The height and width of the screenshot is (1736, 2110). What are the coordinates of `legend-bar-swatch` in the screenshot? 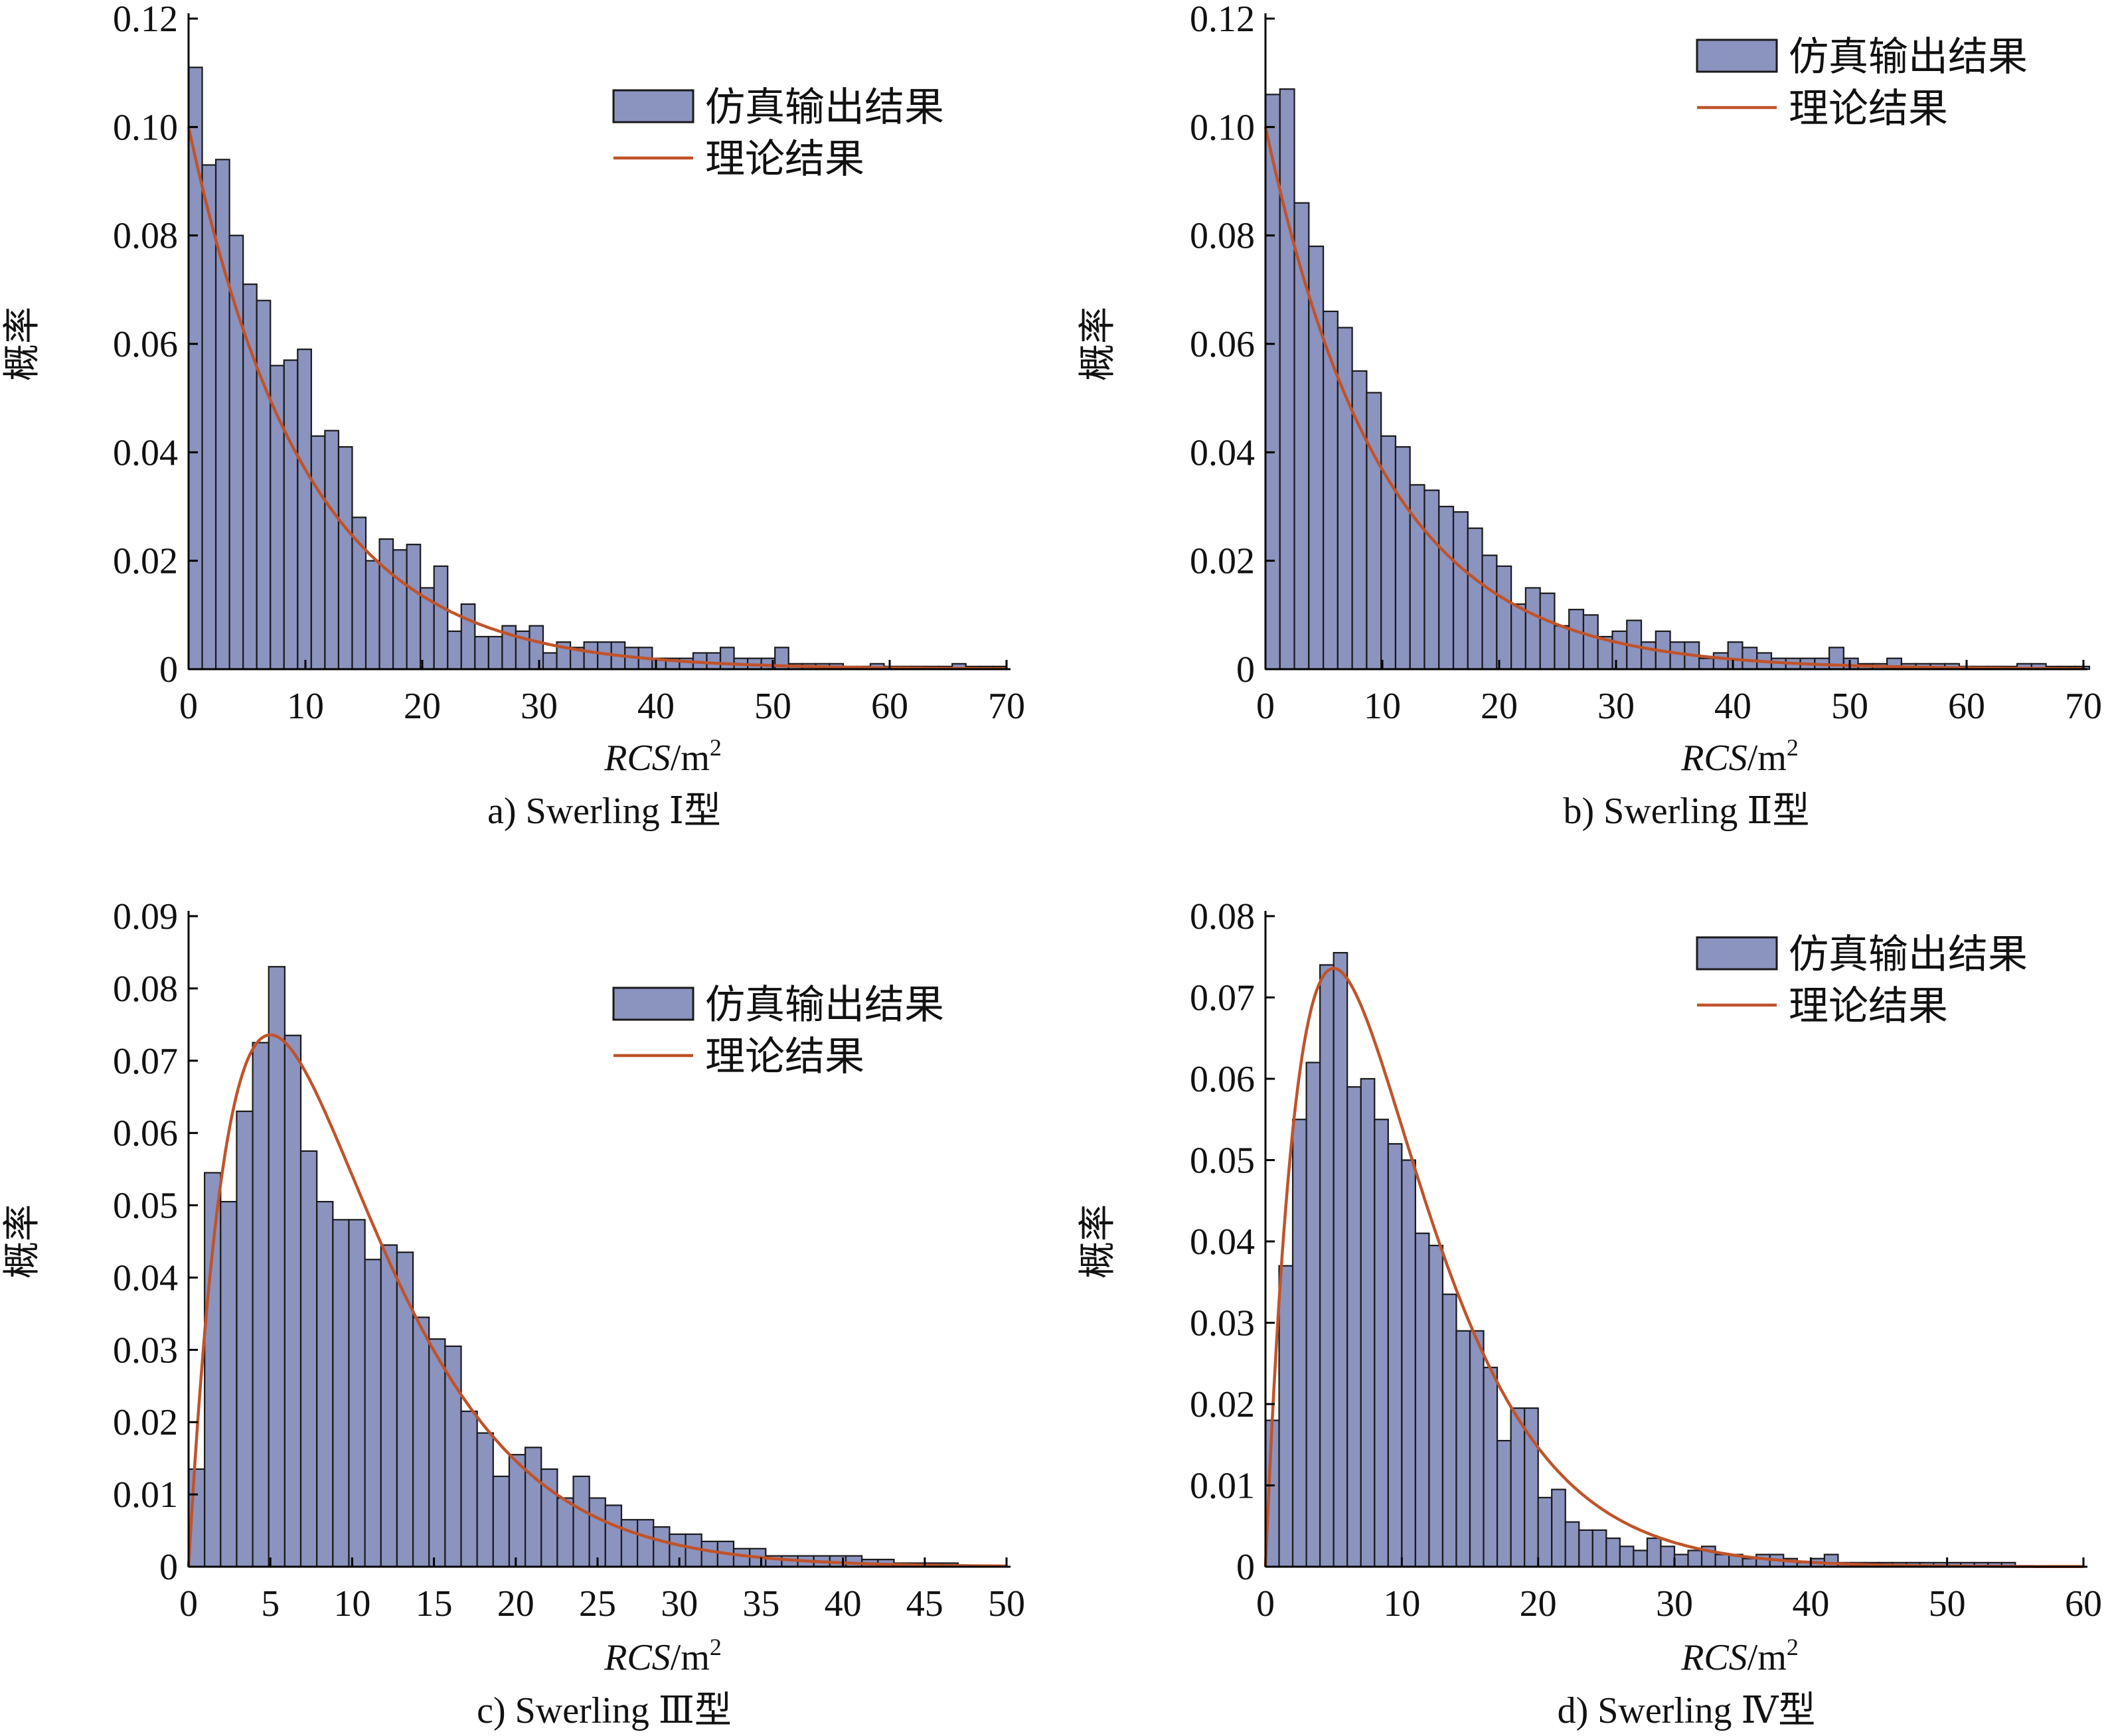 It's located at (1737, 56).